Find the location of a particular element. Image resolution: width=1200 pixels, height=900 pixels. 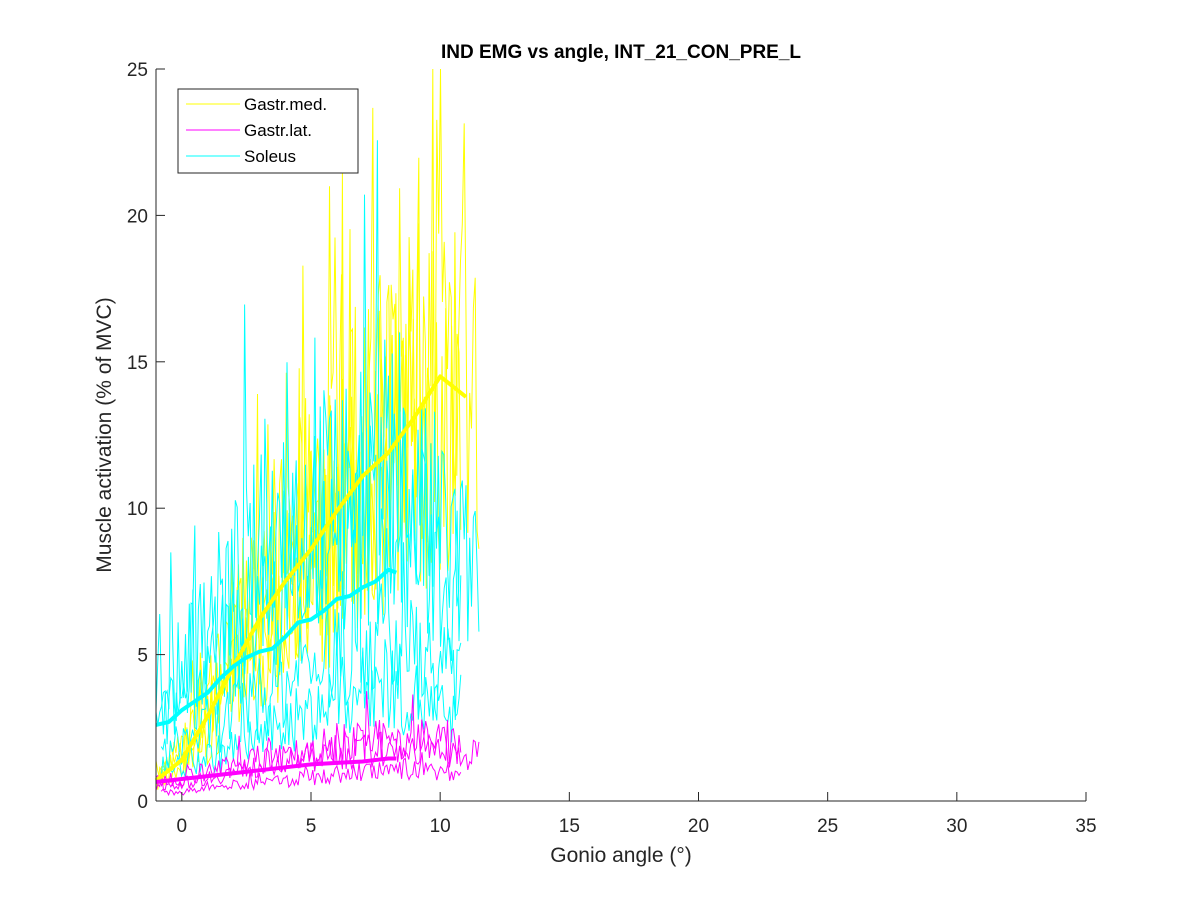

legend-box is located at coordinates (268, 131).